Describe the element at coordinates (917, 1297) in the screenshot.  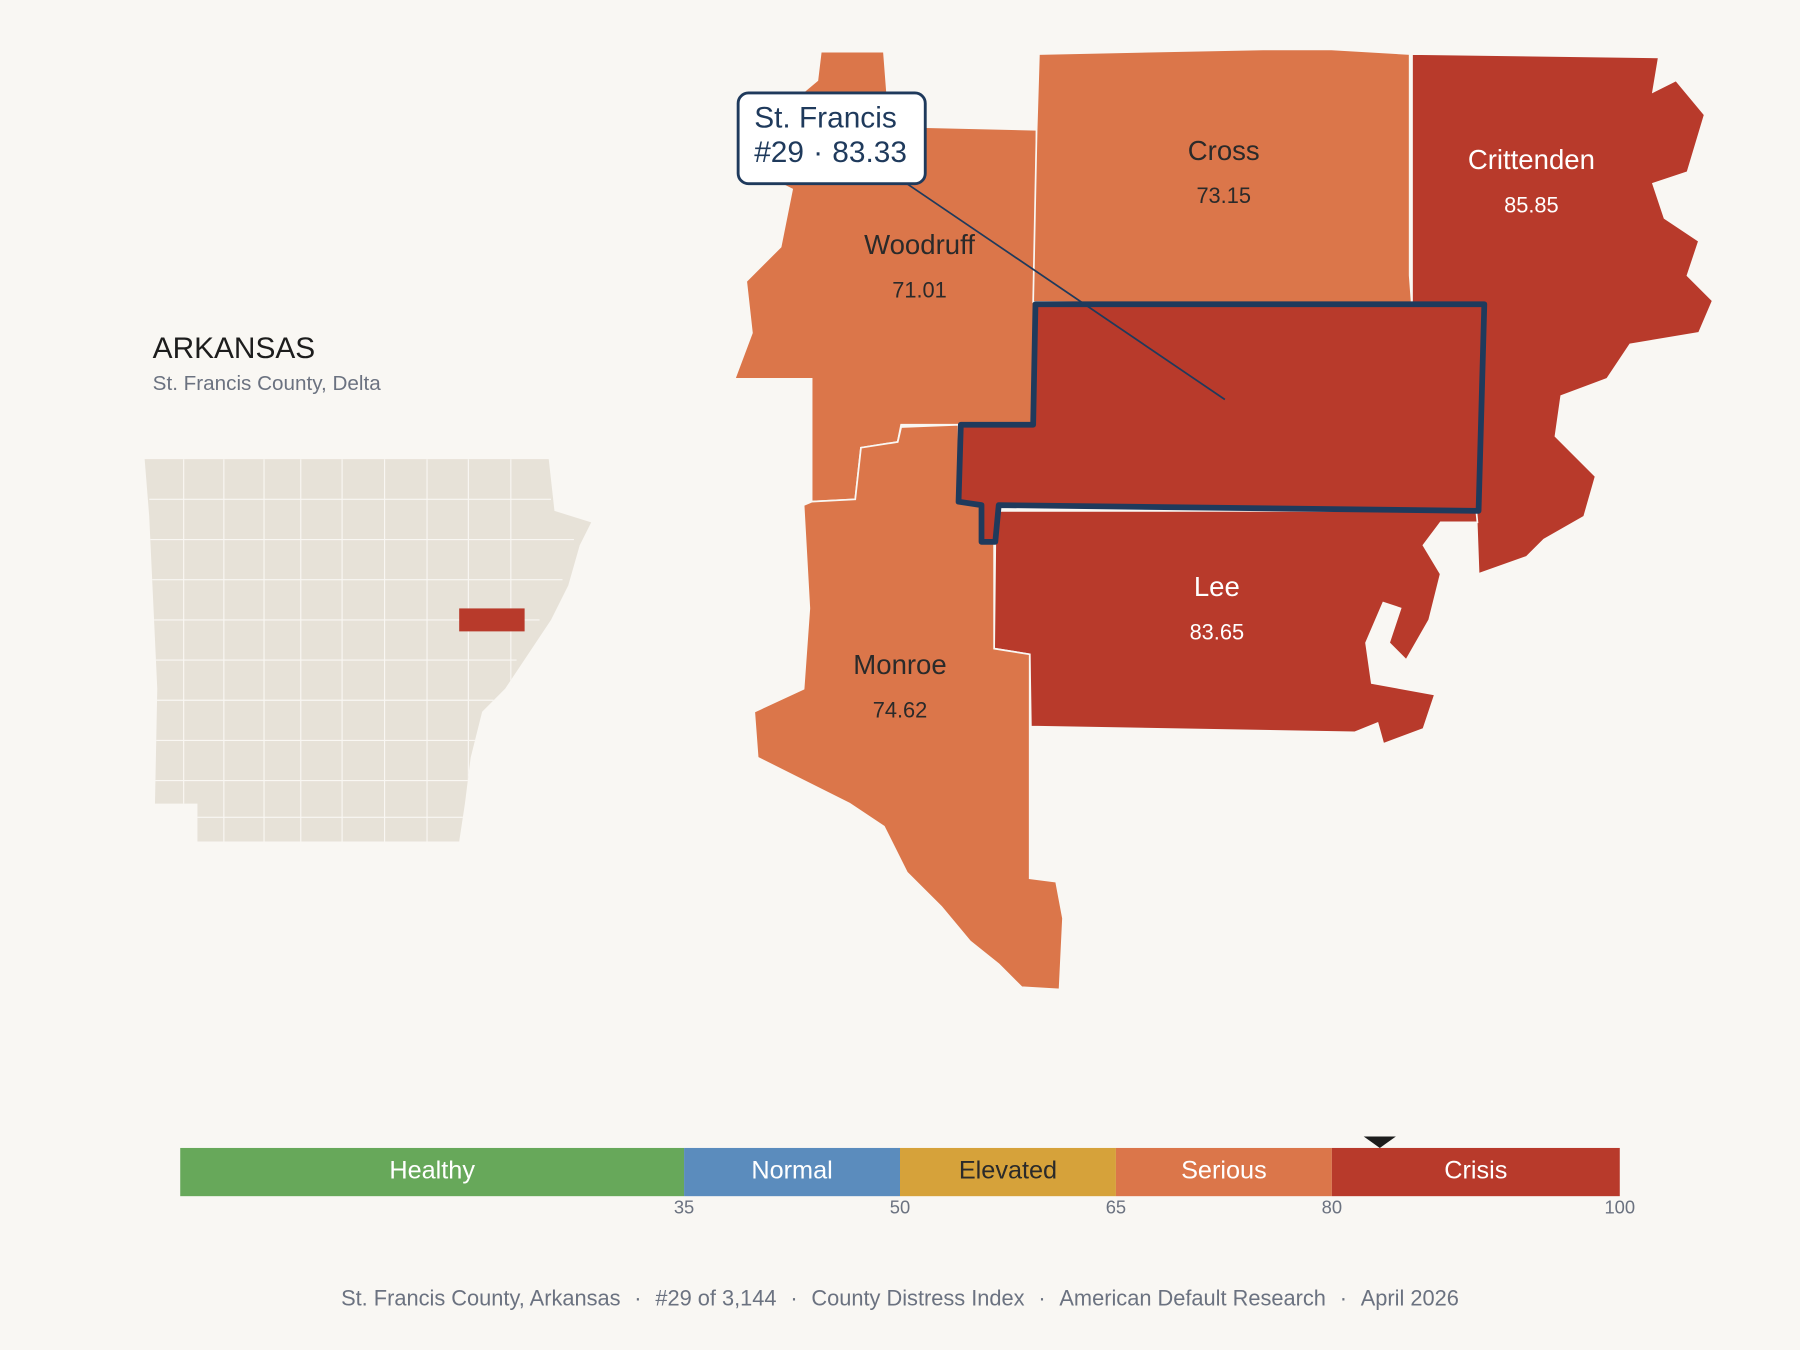
I see `footer-item: County Distress Index` at that location.